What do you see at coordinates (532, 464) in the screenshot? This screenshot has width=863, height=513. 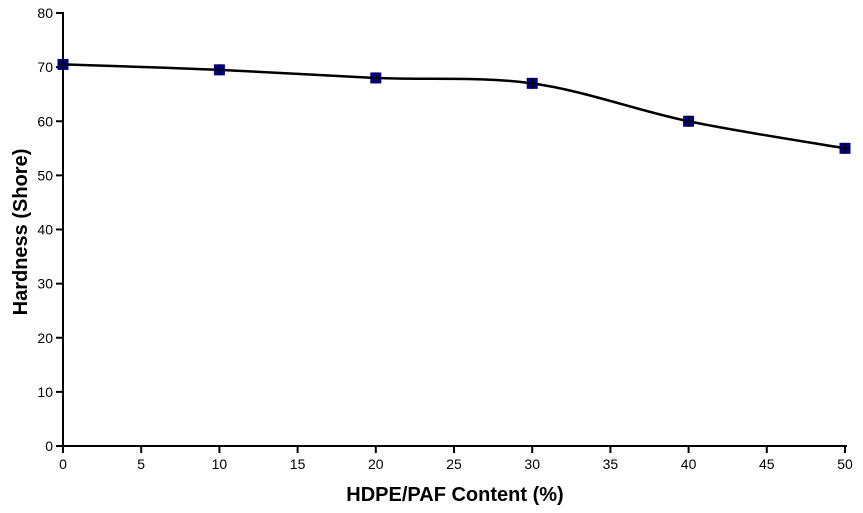 I see `x-tick-label: 30` at bounding box center [532, 464].